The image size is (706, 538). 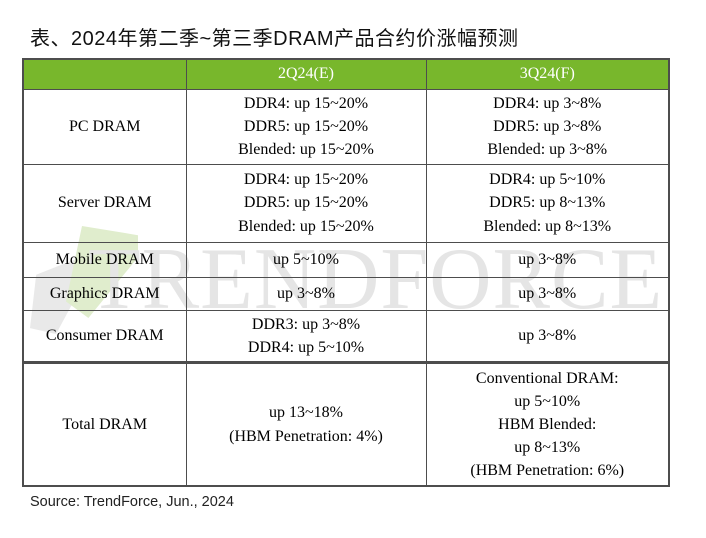 I want to click on table-row-graphics-dram: Graphics DRAM up 3~8% up 3~8%, so click(x=346, y=293).